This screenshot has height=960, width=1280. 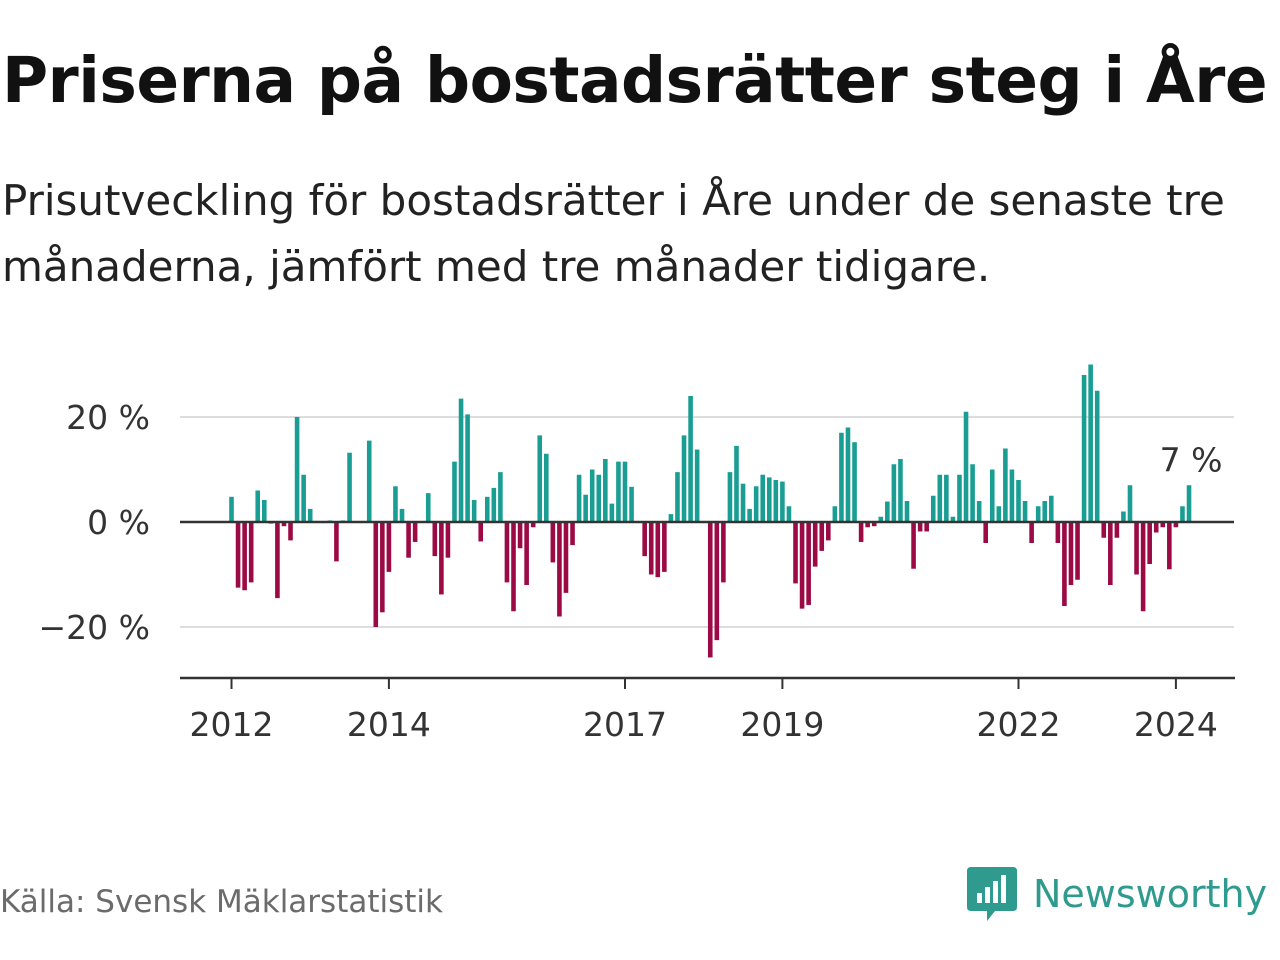 What do you see at coordinates (635, 80) in the screenshot?
I see `chart-title: Priserna på bostadsrätter steg i Åre` at bounding box center [635, 80].